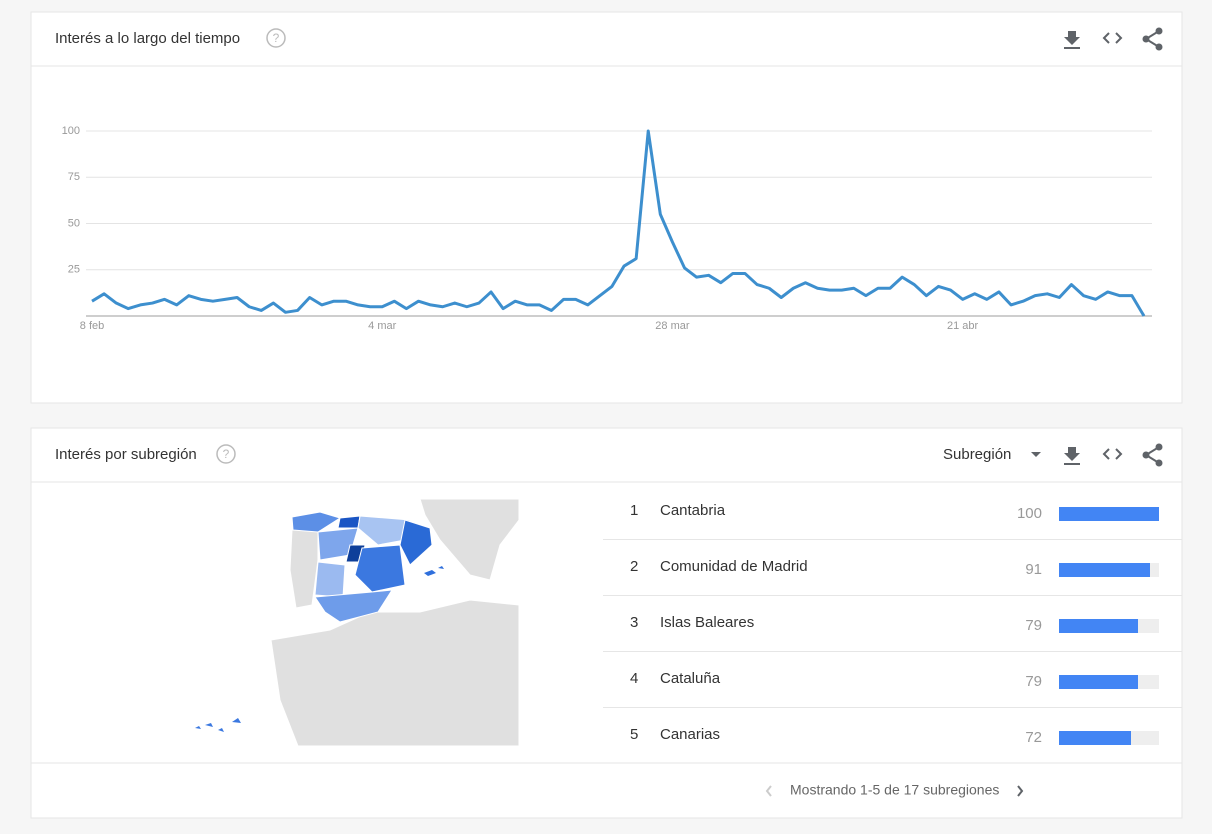 This screenshot has height=834, width=1212. What do you see at coordinates (977, 454) in the screenshot?
I see `dropdown-label: Subregión` at bounding box center [977, 454].